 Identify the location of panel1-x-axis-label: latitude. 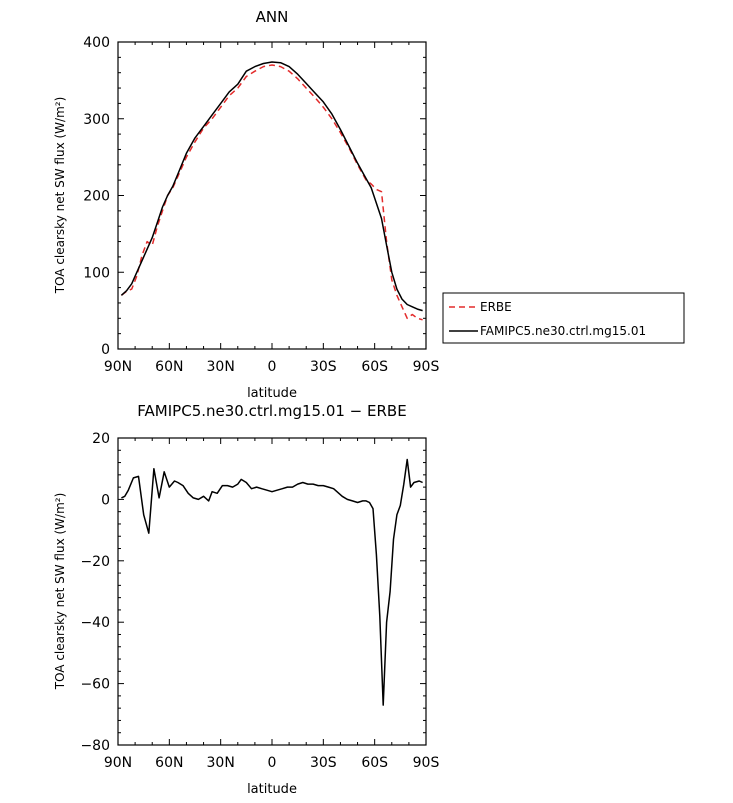
(272, 393).